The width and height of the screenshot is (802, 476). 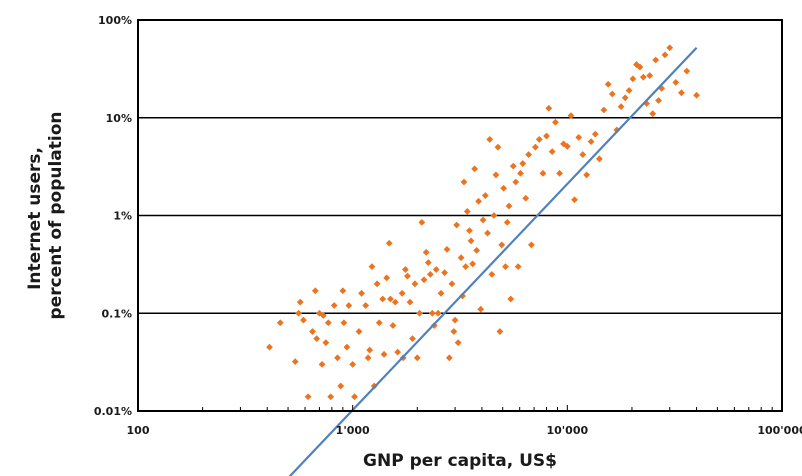 What do you see at coordinates (116, 313) in the screenshot?
I see `y-tick-label: 0.1%` at bounding box center [116, 313].